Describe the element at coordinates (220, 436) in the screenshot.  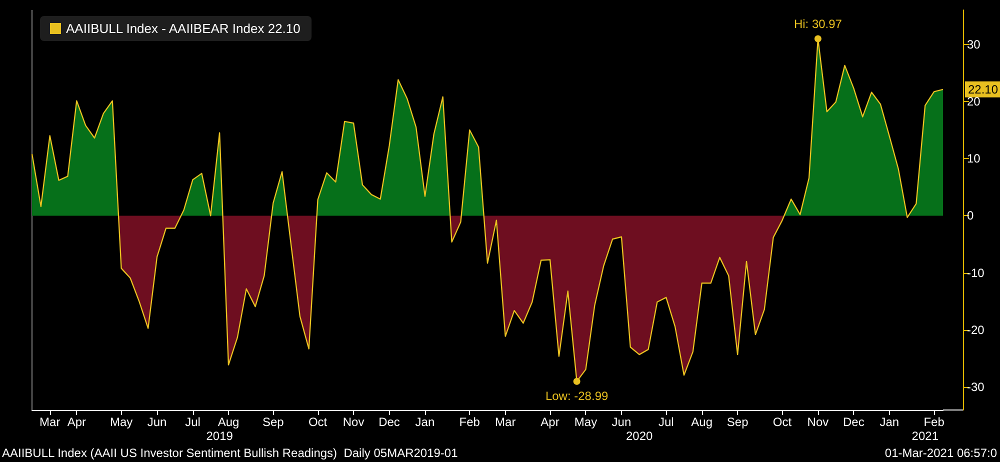
I see `text: 2019` at that location.